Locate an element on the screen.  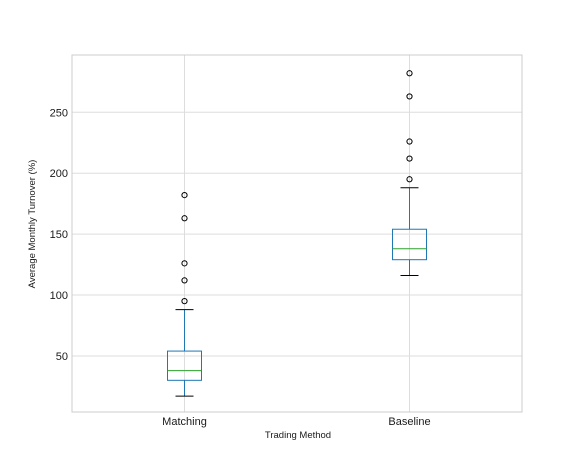
y-tick-labels: 50 100 150 200 250 is located at coordinates (59, 235).